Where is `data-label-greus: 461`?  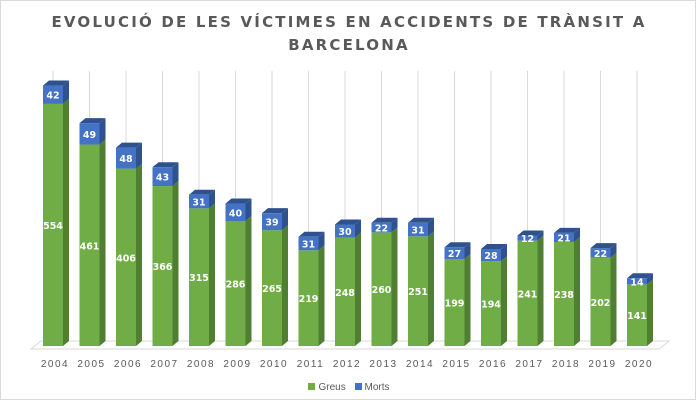 data-label-greus: 461 is located at coordinates (90, 246).